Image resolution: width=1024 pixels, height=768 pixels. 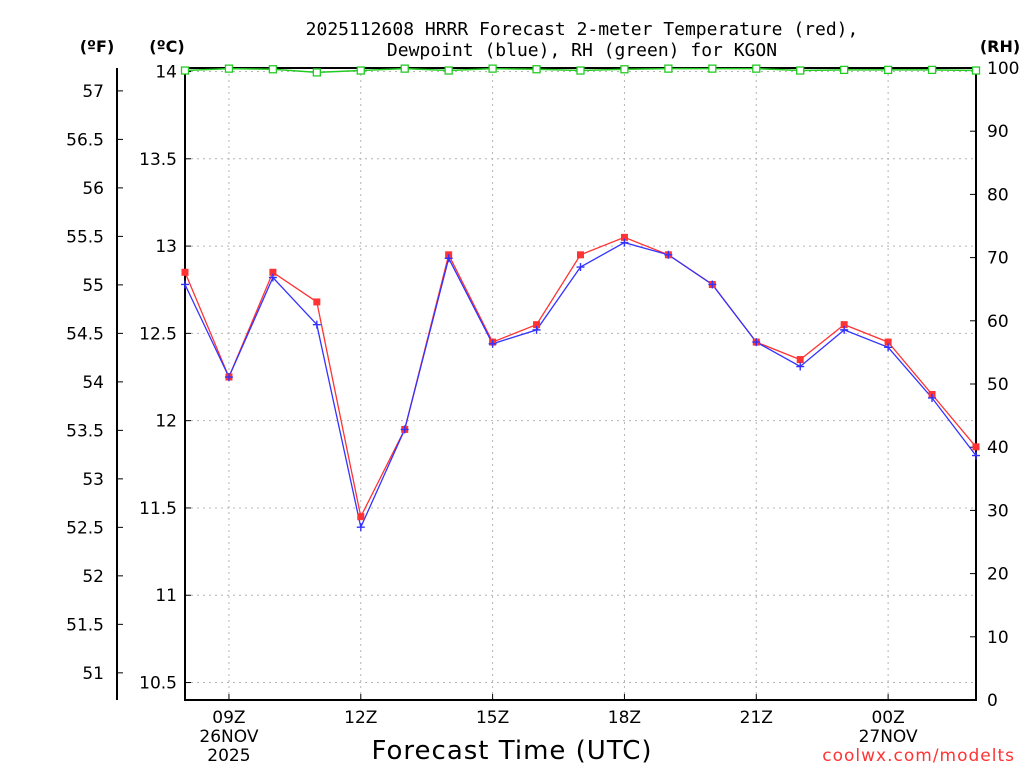 What do you see at coordinates (1003, 69) in the screenshot?
I see `rh-tick-label: 100` at bounding box center [1003, 69].